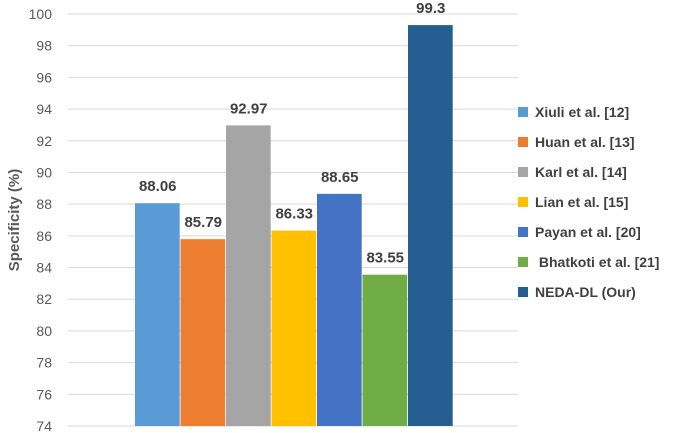 Image resolution: width=685 pixels, height=433 pixels. Describe the element at coordinates (44, 46) in the screenshot. I see `y-tick-label: 98` at that location.